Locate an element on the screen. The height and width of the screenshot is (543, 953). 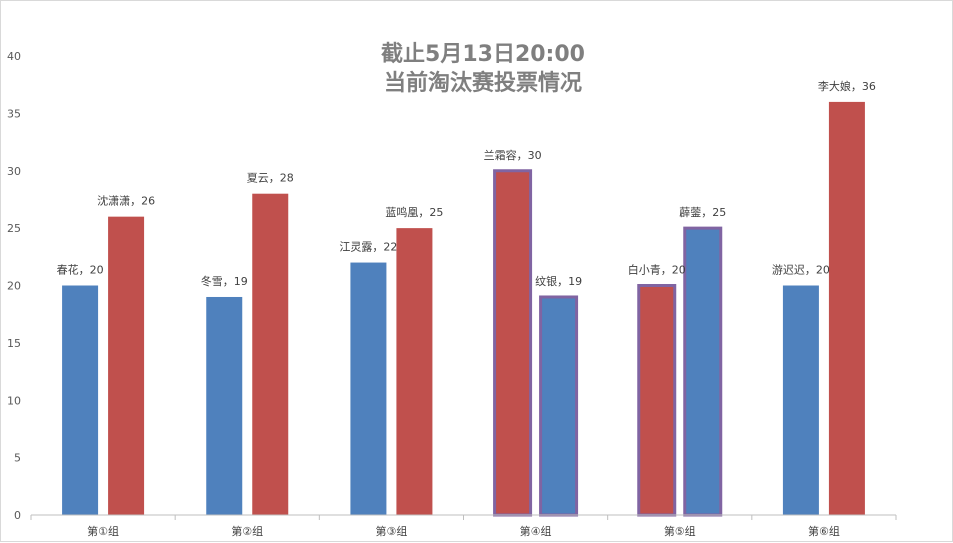
data-label: 冬雪，19 is located at coordinates (224, 281).